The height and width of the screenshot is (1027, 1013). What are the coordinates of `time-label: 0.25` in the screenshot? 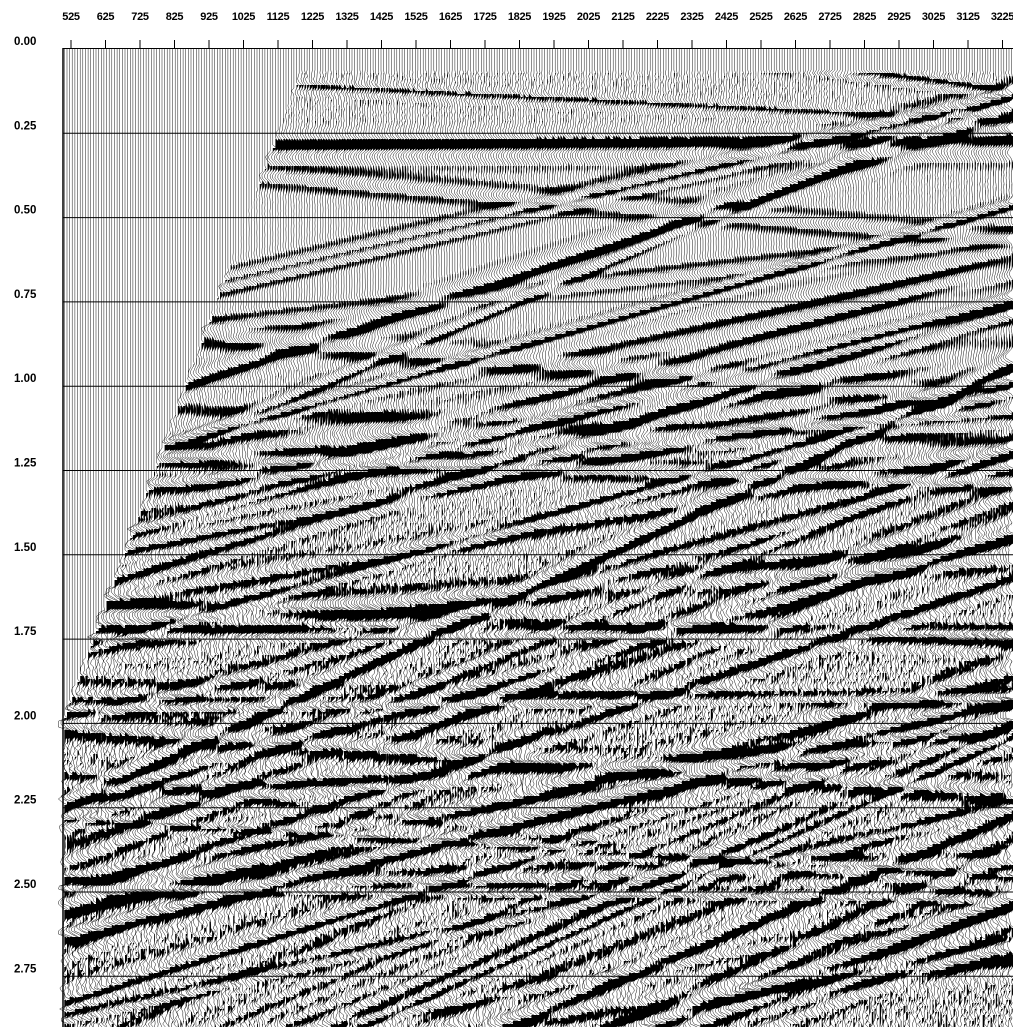 It's located at (25, 126).